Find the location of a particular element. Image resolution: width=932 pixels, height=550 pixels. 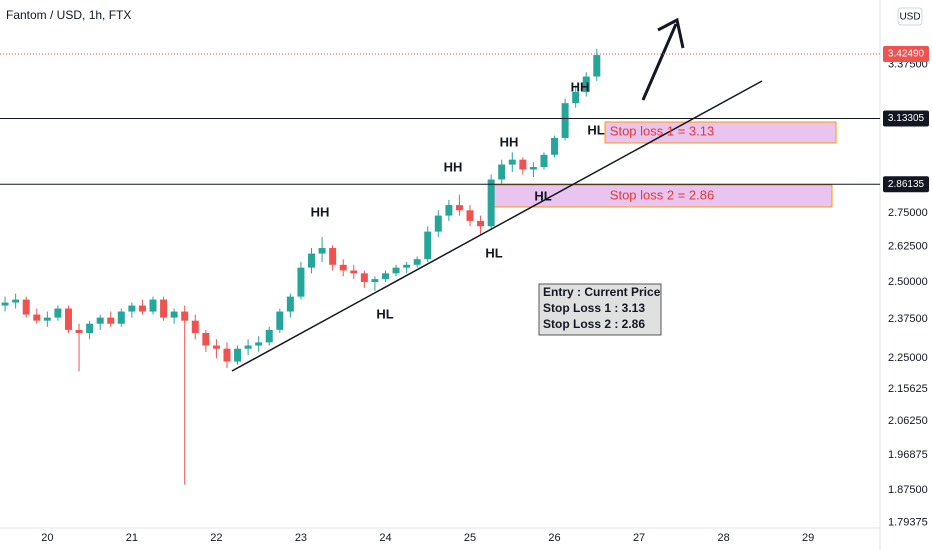

y-tick-label: 1.96875 is located at coordinates (908, 455).